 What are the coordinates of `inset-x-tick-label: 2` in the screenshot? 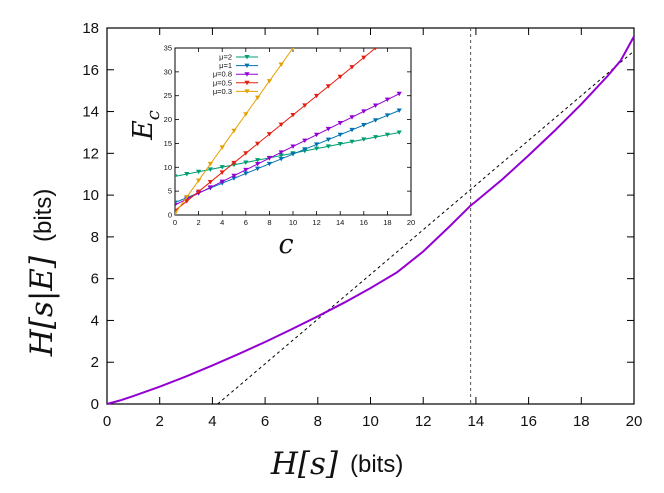 It's located at (199, 222).